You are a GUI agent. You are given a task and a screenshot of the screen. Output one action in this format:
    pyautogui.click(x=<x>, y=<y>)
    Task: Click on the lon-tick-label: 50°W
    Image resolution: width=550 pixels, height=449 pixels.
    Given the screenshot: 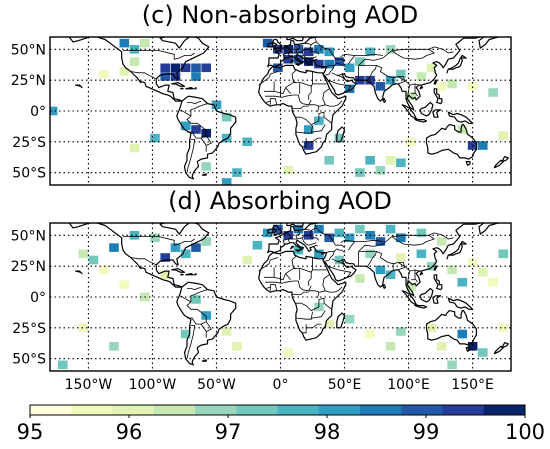 What is the action you would take?
    pyautogui.click(x=216, y=385)
    